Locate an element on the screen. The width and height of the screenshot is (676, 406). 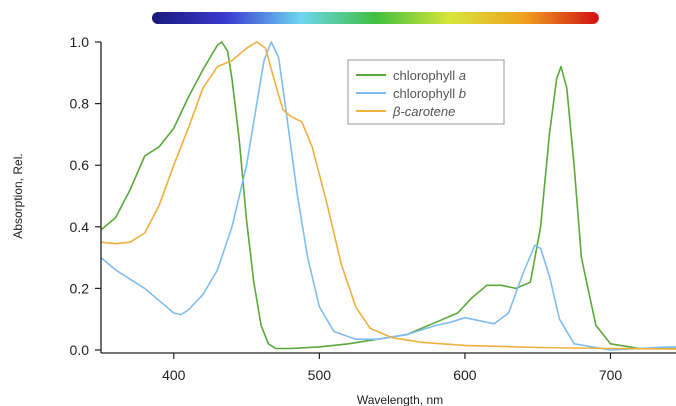
y-tick-label: 1.0 is located at coordinates (80, 42).